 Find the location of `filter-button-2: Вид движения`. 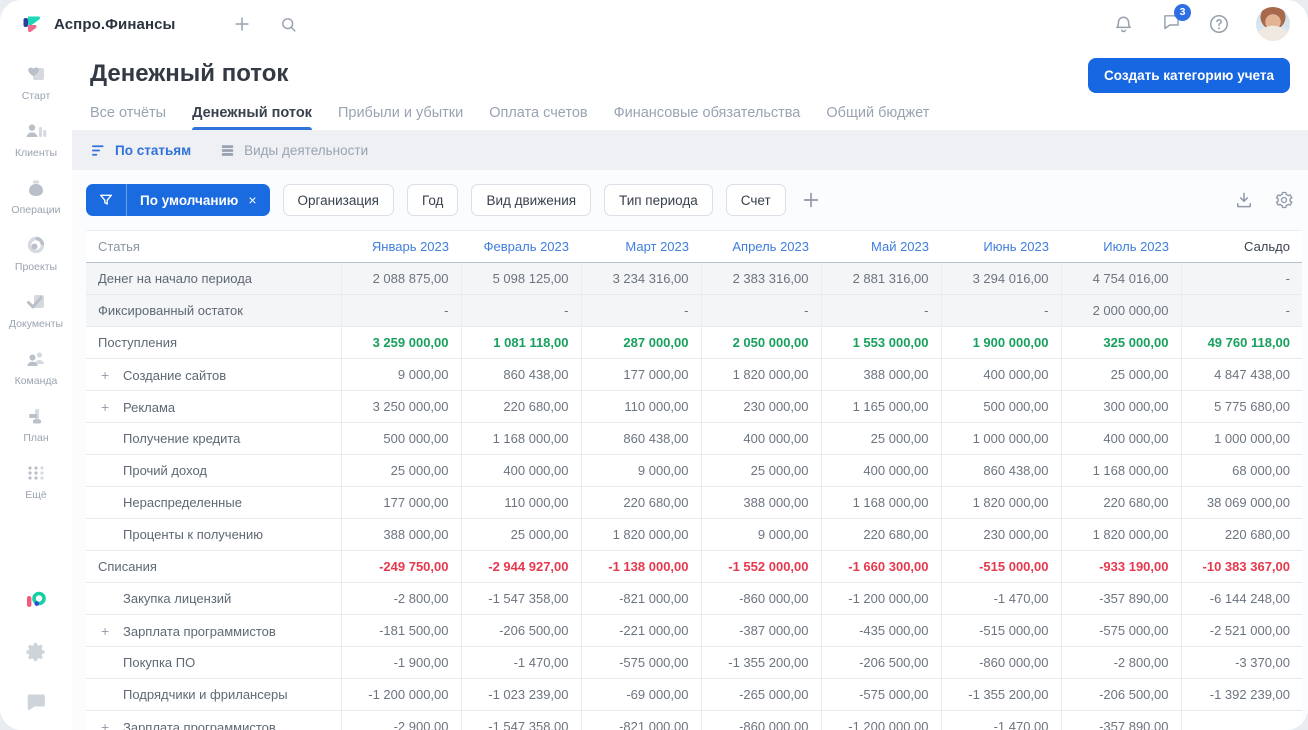

filter-button-2: Вид движения is located at coordinates (531, 200).